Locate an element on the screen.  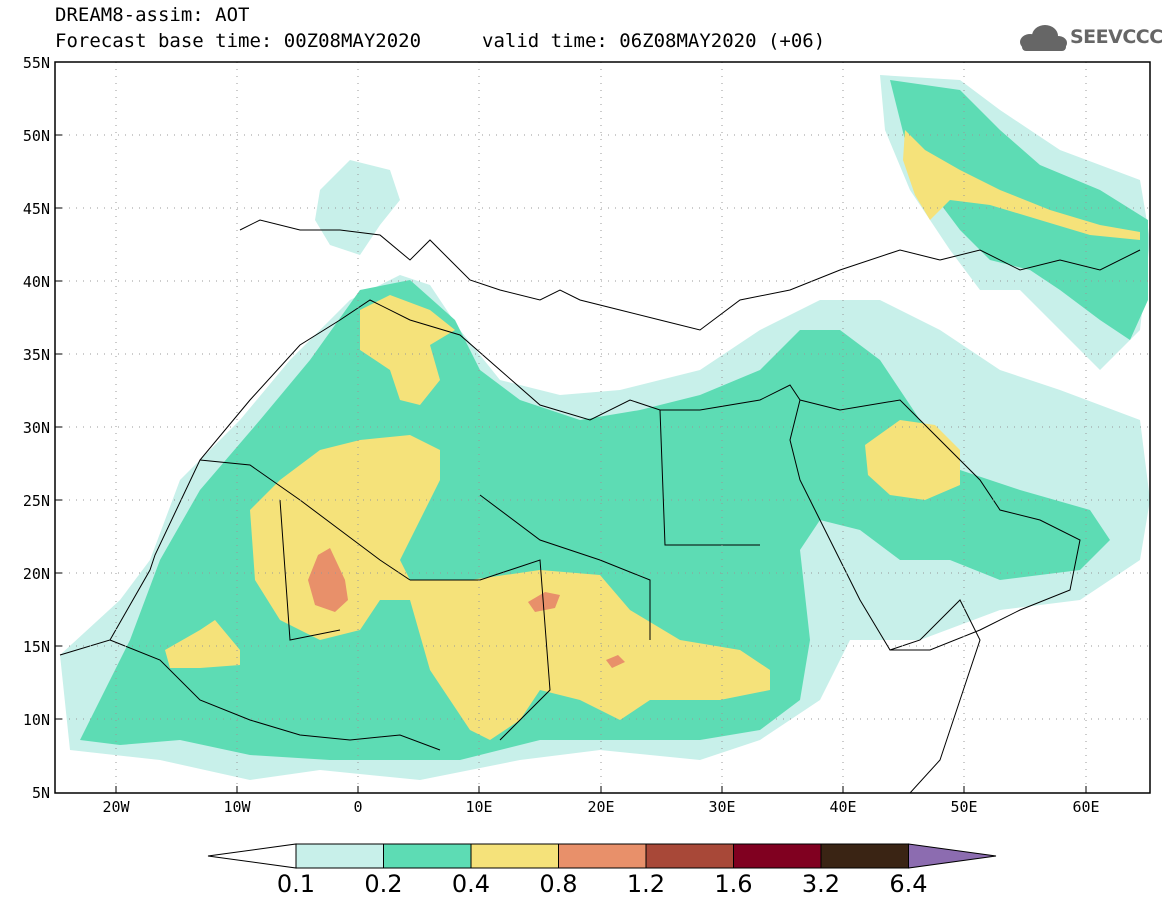
base-time: Forecast base time: 00Z08MAY2020 is located at coordinates (238, 41).